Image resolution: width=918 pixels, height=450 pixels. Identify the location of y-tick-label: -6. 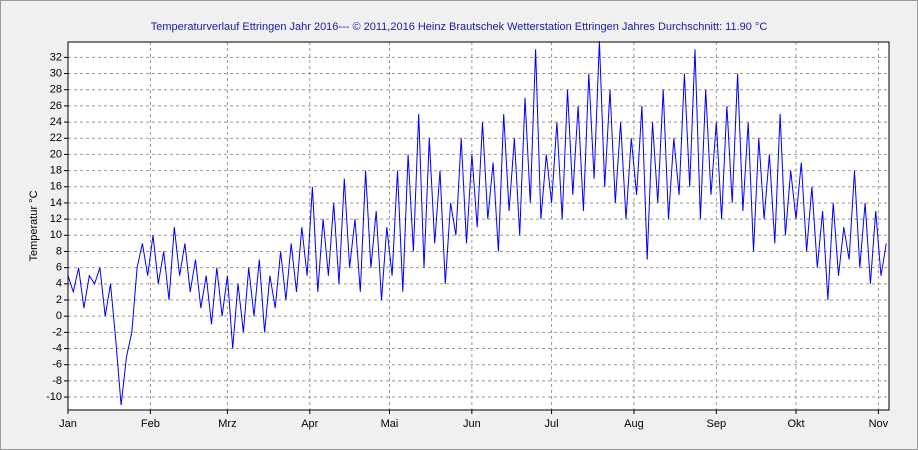
(57, 365).